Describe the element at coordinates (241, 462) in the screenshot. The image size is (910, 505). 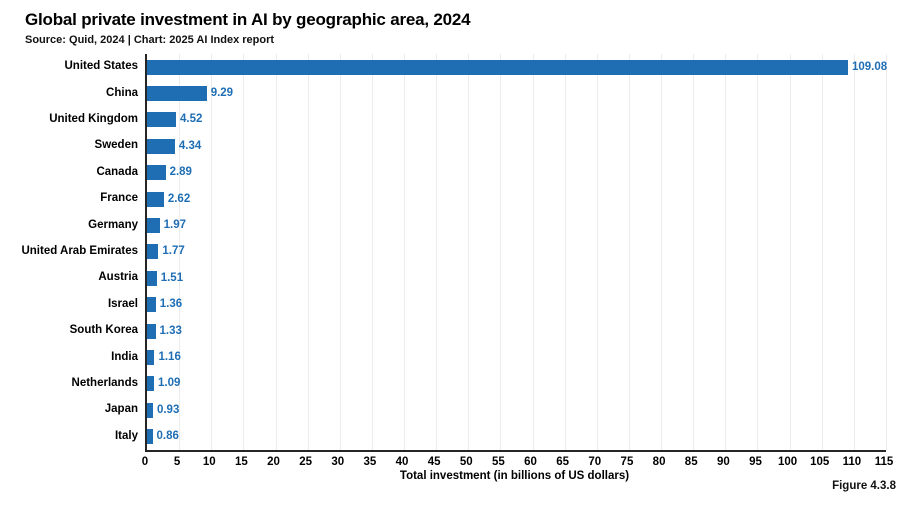
I see `x-tick-label: 15` at that location.